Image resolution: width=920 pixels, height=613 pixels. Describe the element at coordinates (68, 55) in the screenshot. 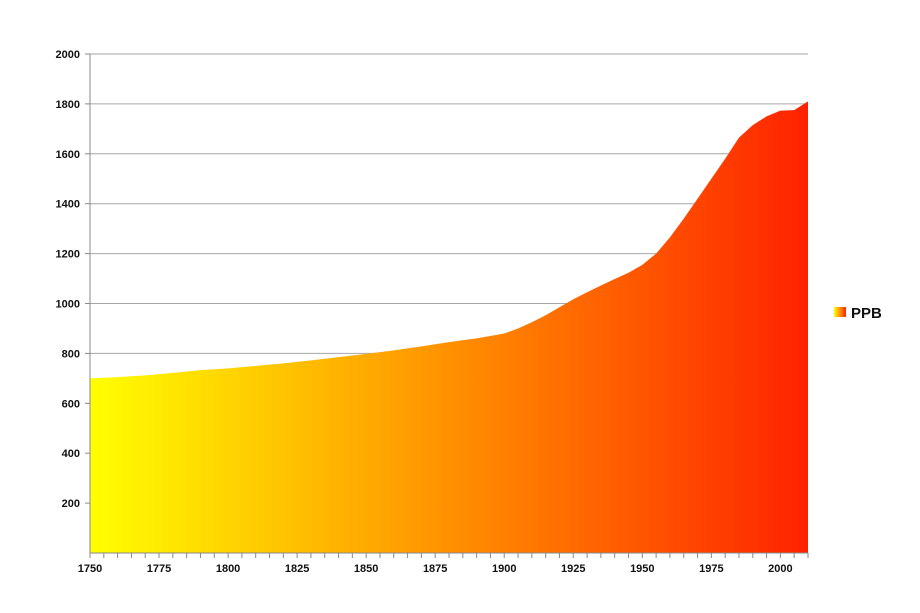

I see `y-tick-label: 2000` at that location.